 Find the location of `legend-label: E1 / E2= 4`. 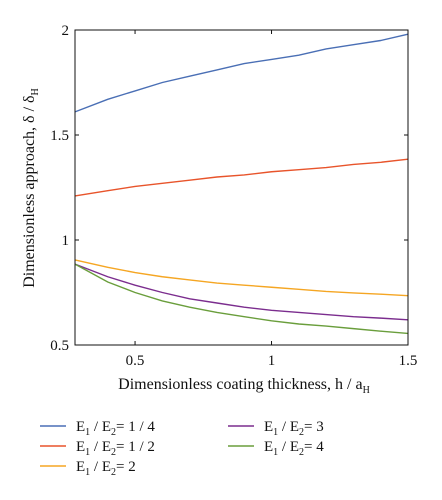

legend-label: E1 / E2= 4 is located at coordinates (294, 448).